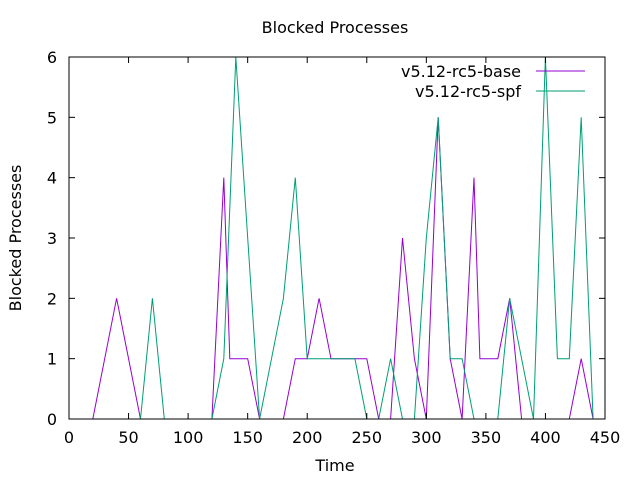  What do you see at coordinates (307, 437) in the screenshot?
I see `x-tick-label: 200` at bounding box center [307, 437].